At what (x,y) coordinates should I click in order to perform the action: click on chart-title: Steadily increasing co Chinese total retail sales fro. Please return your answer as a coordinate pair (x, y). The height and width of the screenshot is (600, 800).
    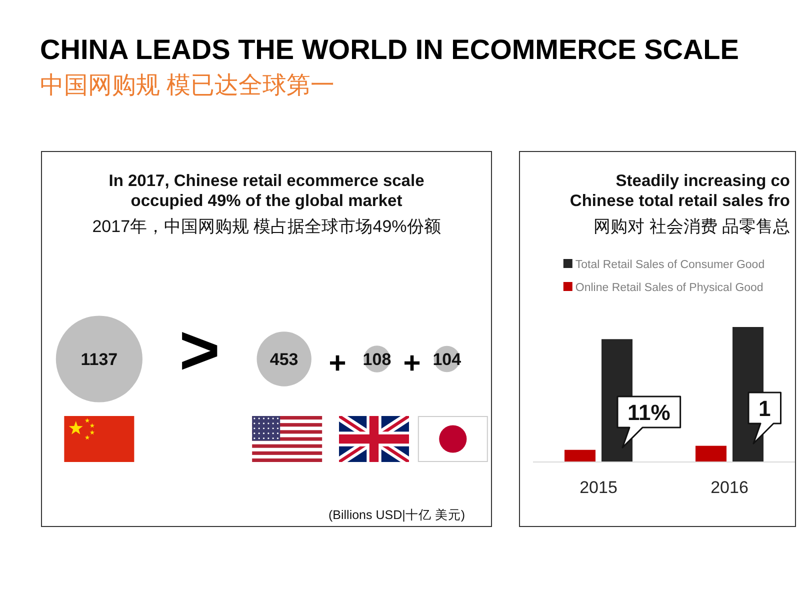
    Looking at the image, I should click on (680, 191).